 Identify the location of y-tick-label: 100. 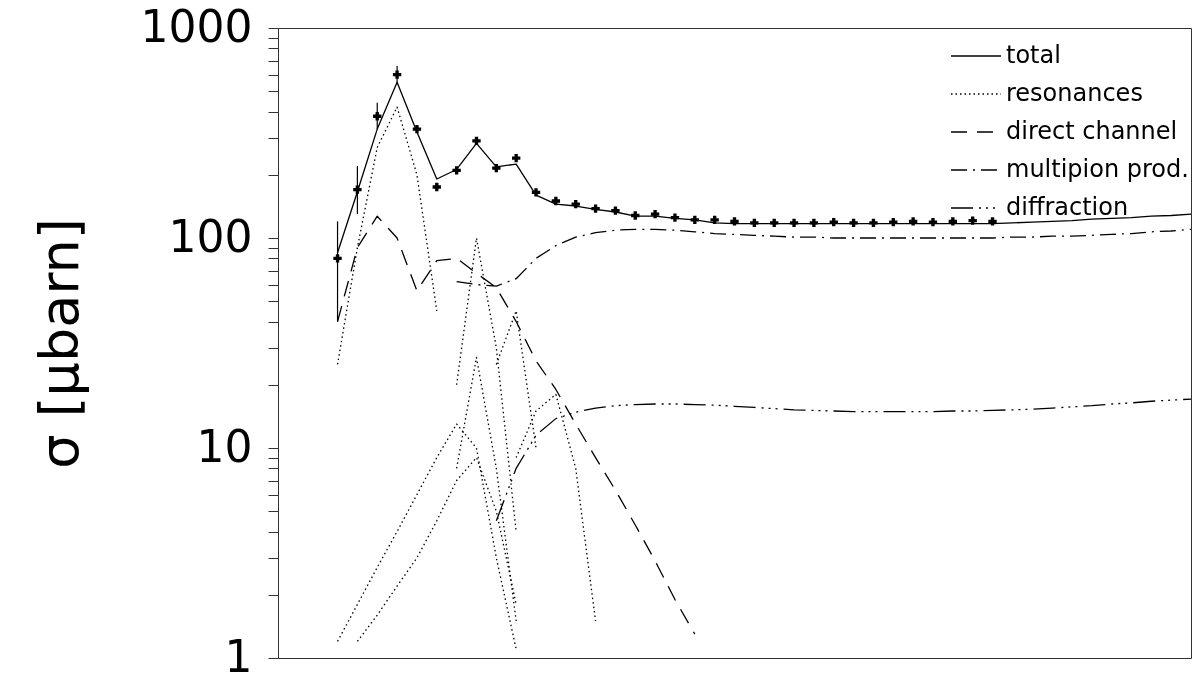
(210, 236).